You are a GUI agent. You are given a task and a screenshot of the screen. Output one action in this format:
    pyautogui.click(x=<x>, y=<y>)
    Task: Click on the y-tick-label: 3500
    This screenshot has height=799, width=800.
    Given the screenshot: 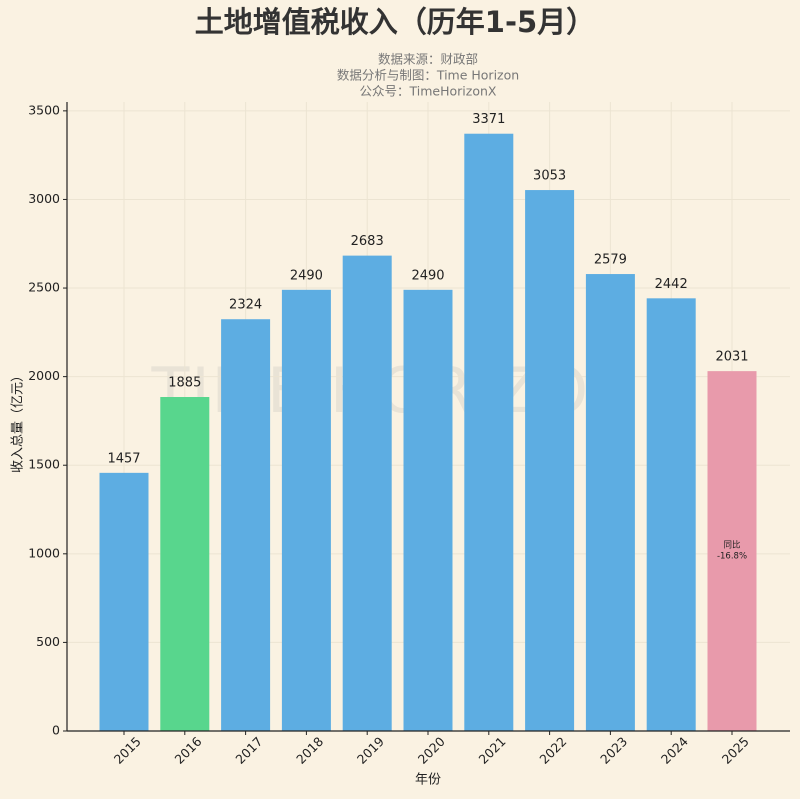 What is the action you would take?
    pyautogui.click(x=44, y=109)
    